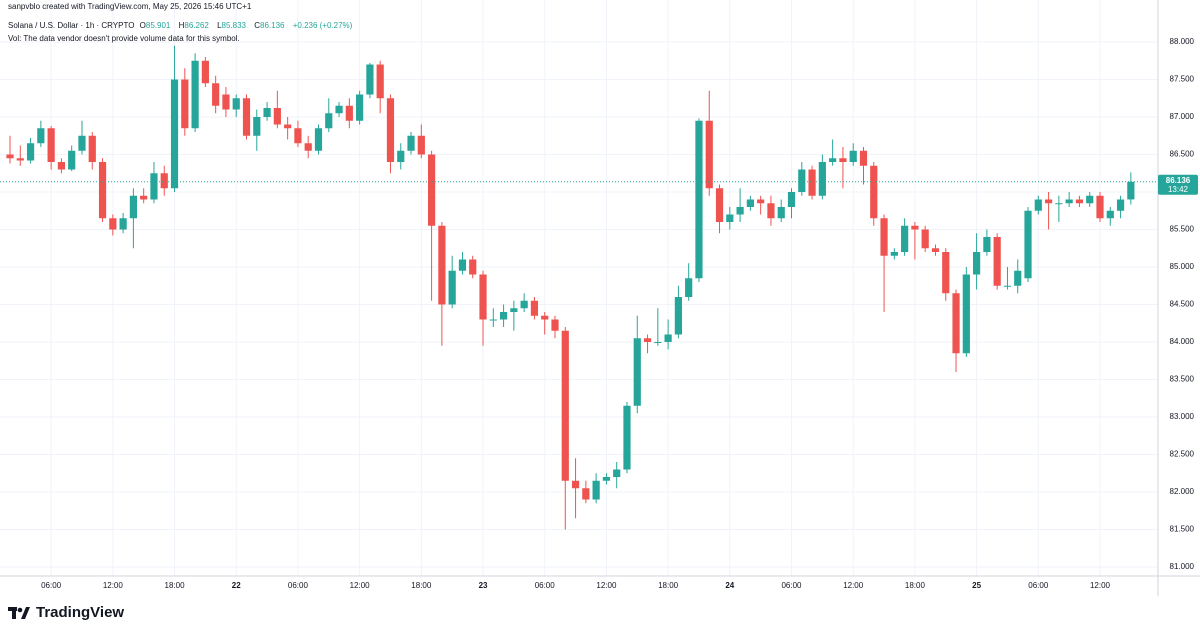 The image size is (1200, 634). What do you see at coordinates (1182, 566) in the screenshot?
I see `y-tick-label: 81.000` at bounding box center [1182, 566].